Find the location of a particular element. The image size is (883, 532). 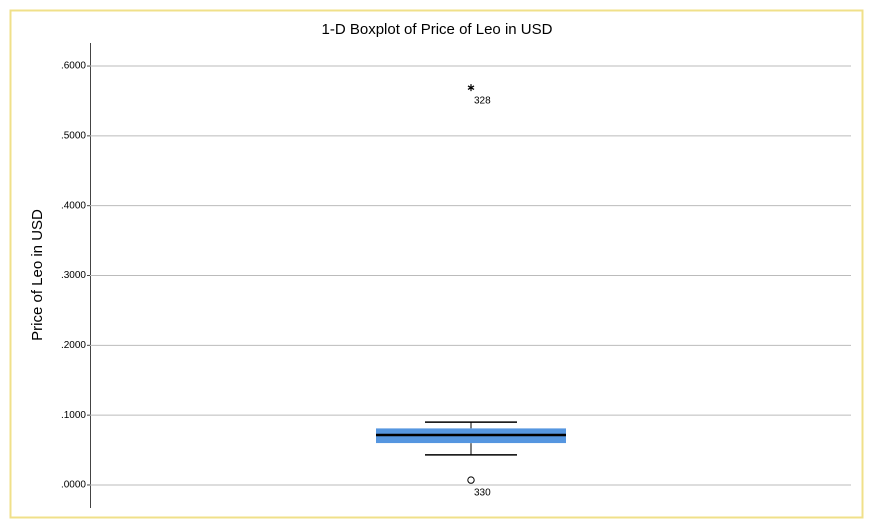

outlier-label: 330 is located at coordinates (482, 493).